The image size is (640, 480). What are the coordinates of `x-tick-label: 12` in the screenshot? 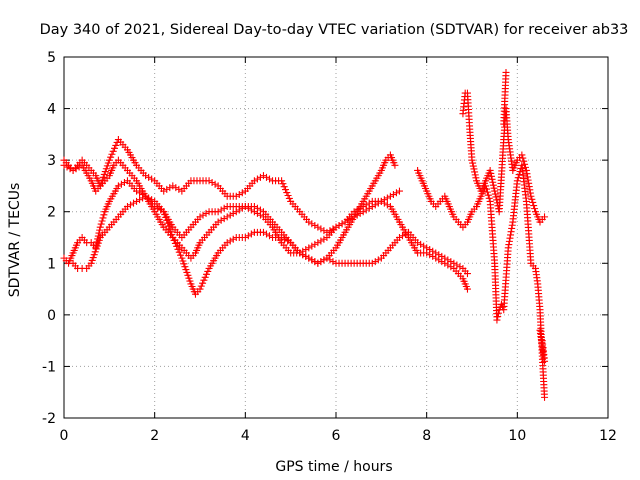 It's located at (608, 436).